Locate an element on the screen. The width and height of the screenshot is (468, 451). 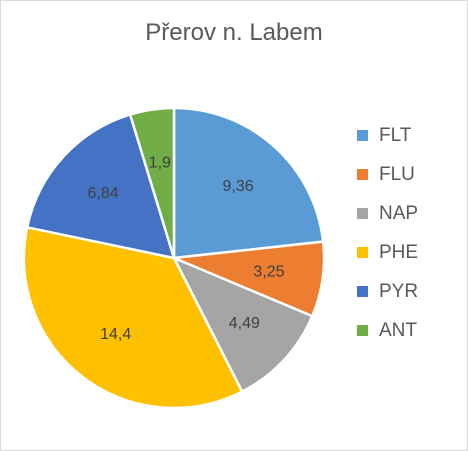
legend-item-nap: NAP is located at coordinates (387, 213).